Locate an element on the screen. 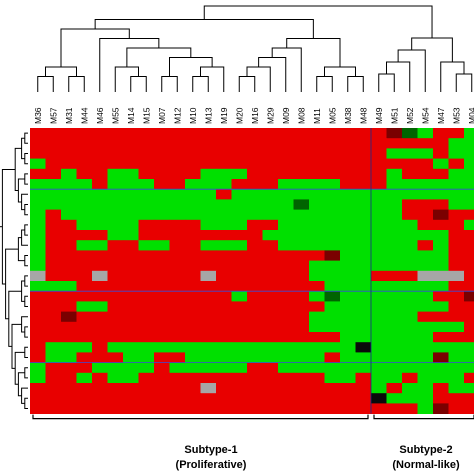  column-label-M13: M13 is located at coordinates (208, 115).